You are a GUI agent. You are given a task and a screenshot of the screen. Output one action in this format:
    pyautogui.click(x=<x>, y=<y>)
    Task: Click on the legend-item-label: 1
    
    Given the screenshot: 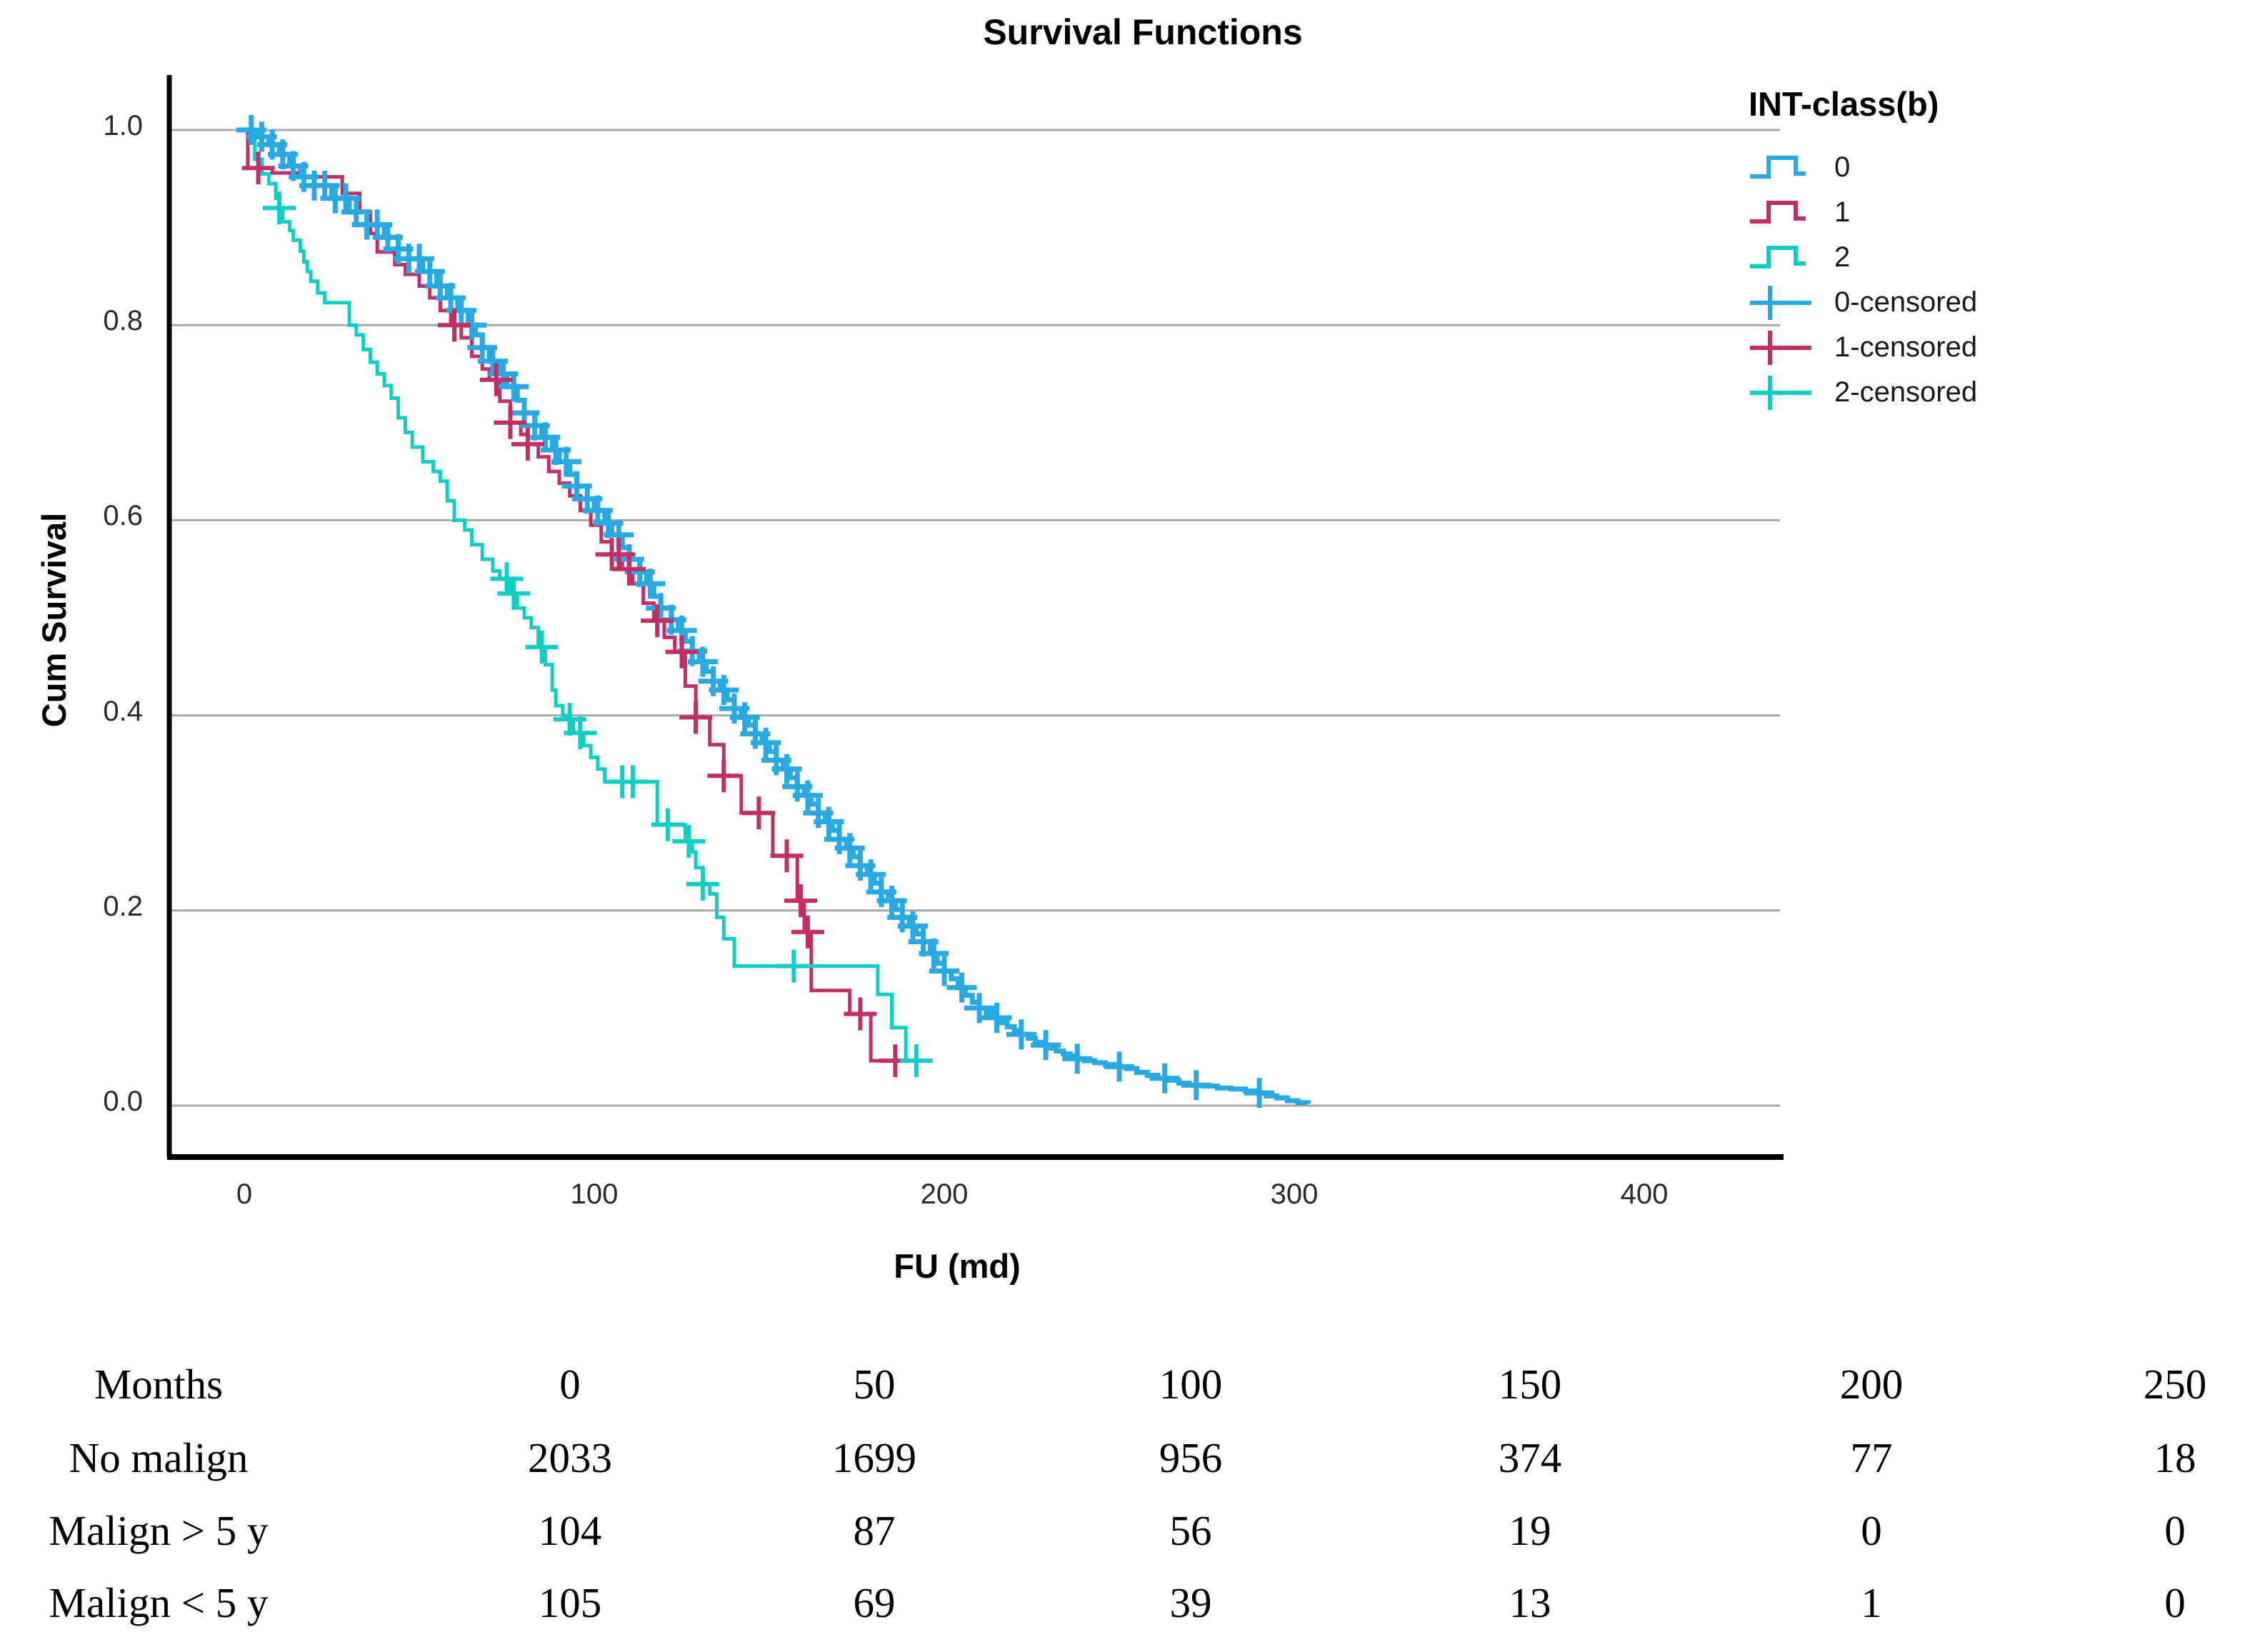 What is the action you would take?
    pyautogui.click(x=1842, y=212)
    